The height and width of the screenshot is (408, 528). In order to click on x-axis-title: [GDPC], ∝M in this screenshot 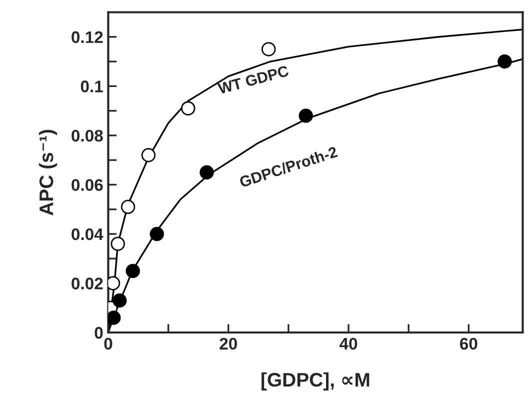, I will do `click(316, 381)`.